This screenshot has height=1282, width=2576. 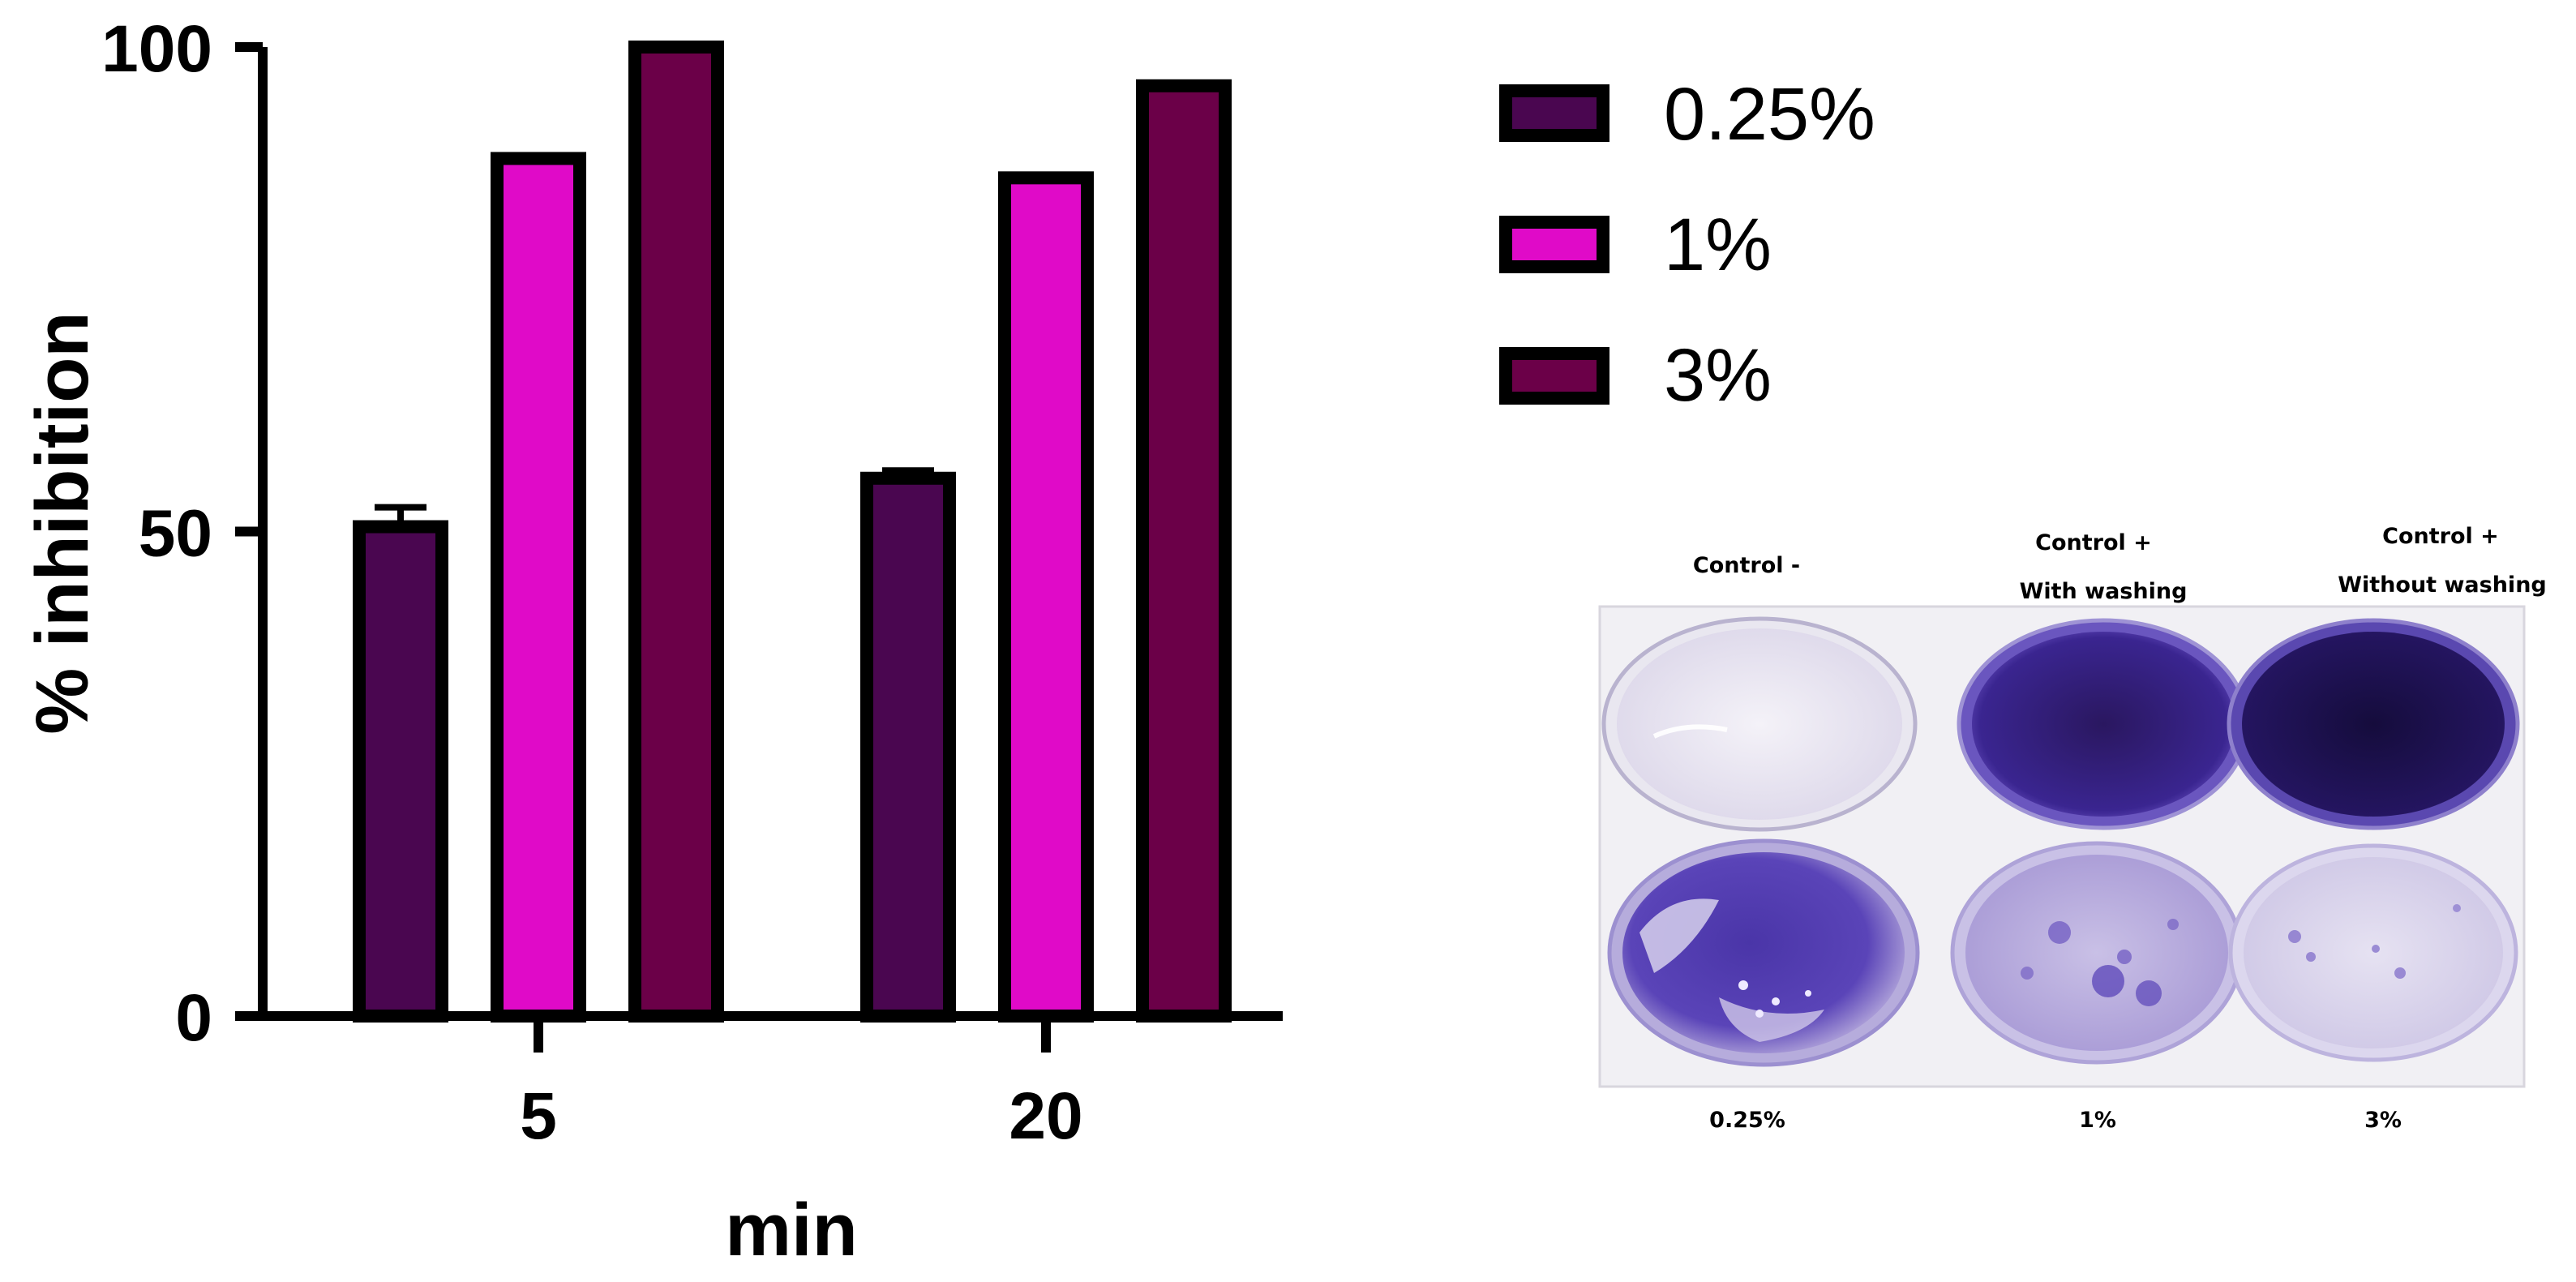 I want to click on plate-control-positive-with-washing, so click(x=2103, y=724).